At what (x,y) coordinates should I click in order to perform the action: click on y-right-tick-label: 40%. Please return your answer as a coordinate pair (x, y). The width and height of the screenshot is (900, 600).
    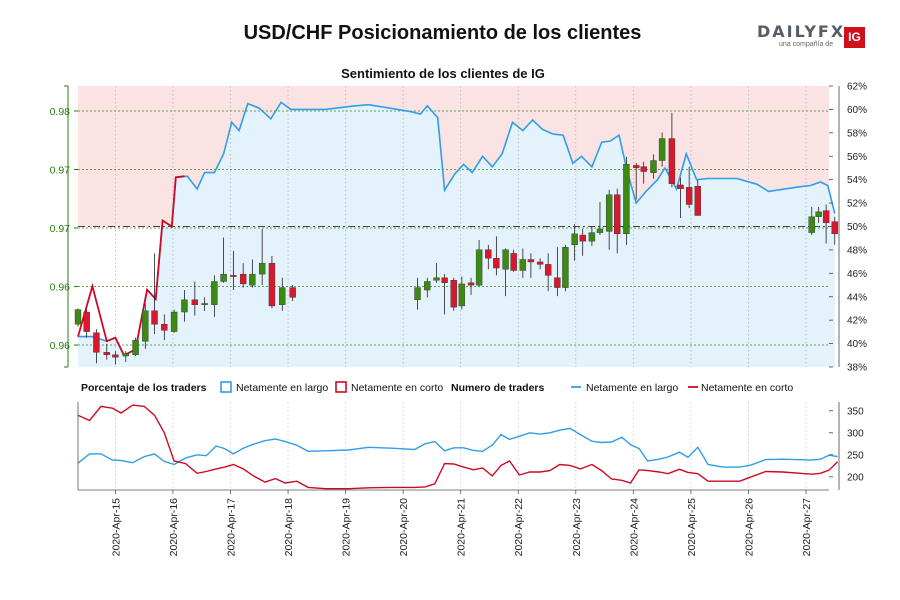
    Looking at the image, I should click on (857, 344).